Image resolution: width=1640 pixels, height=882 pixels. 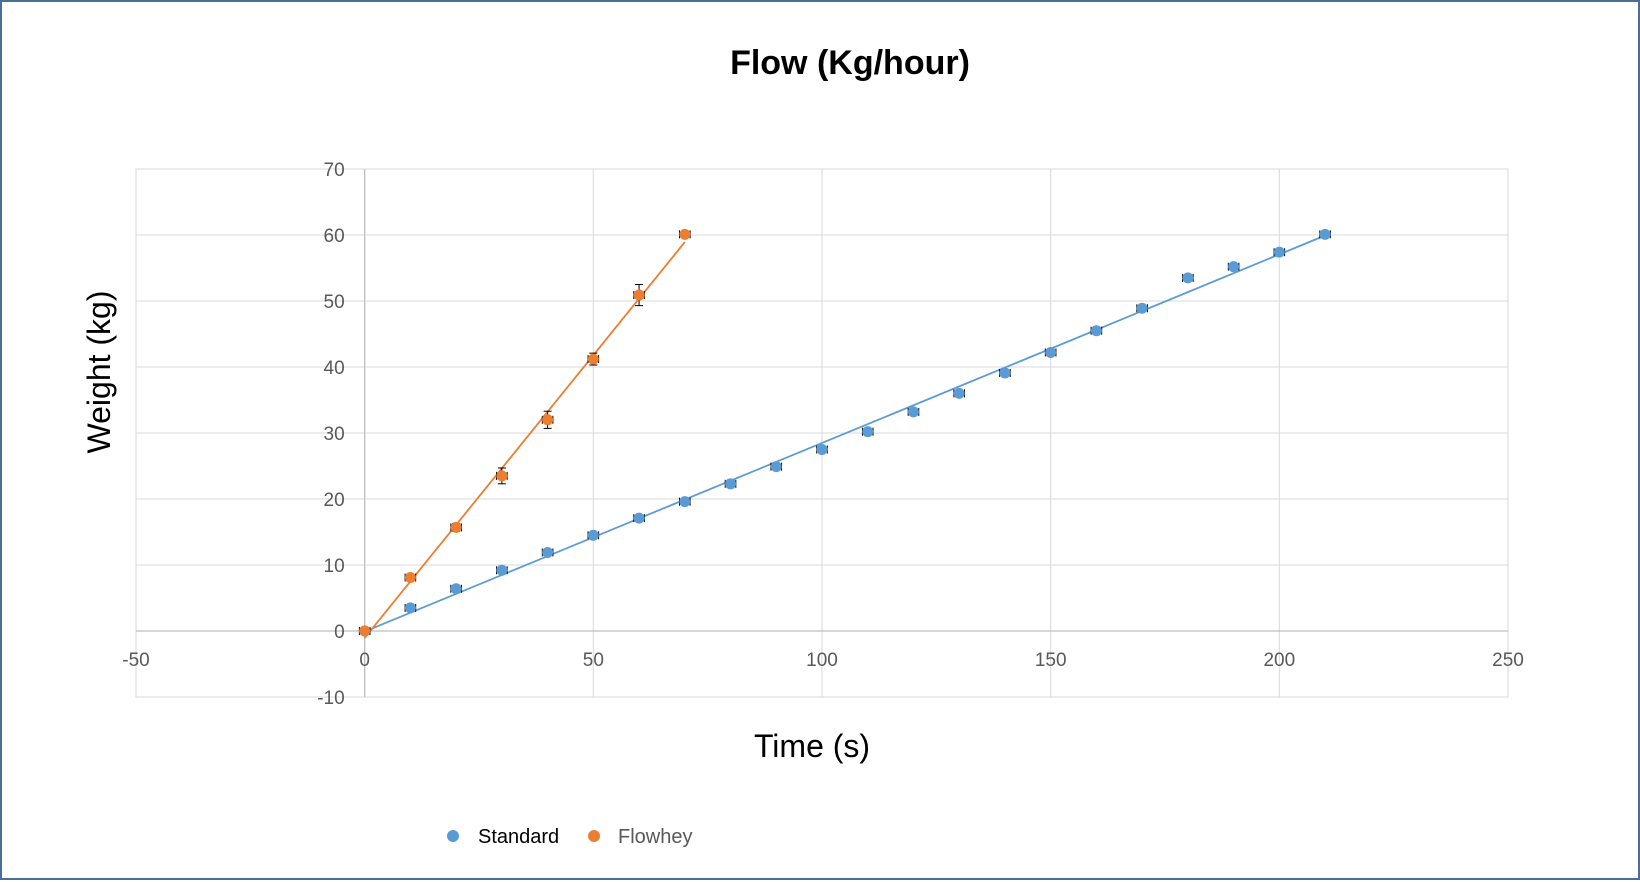 What do you see at coordinates (334, 566) in the screenshot?
I see `y-tick-label: 10` at bounding box center [334, 566].